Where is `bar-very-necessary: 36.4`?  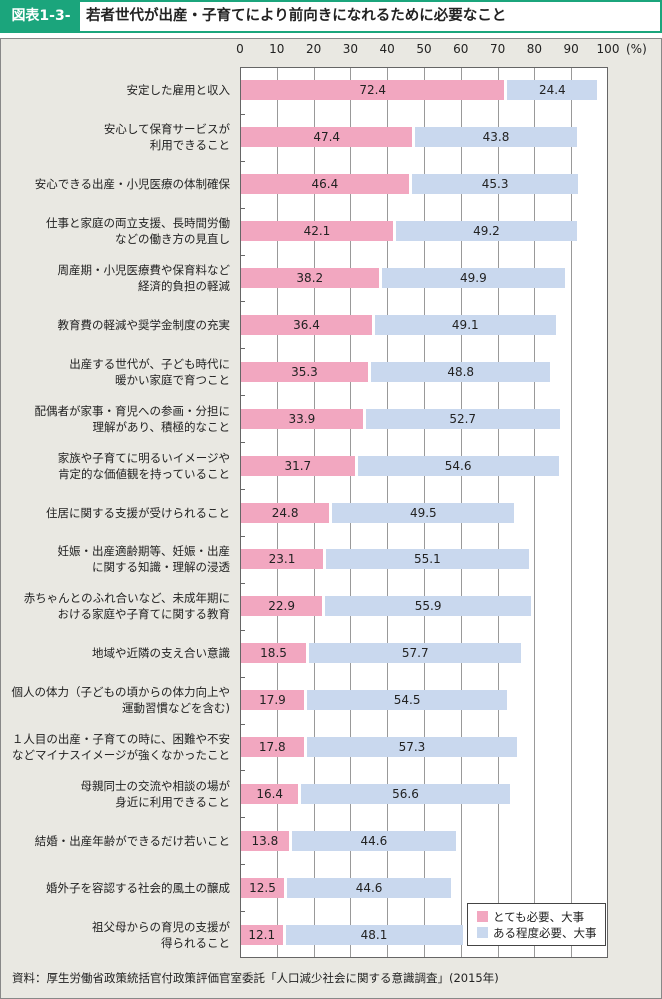 bar-very-necessary: 36.4 is located at coordinates (307, 324).